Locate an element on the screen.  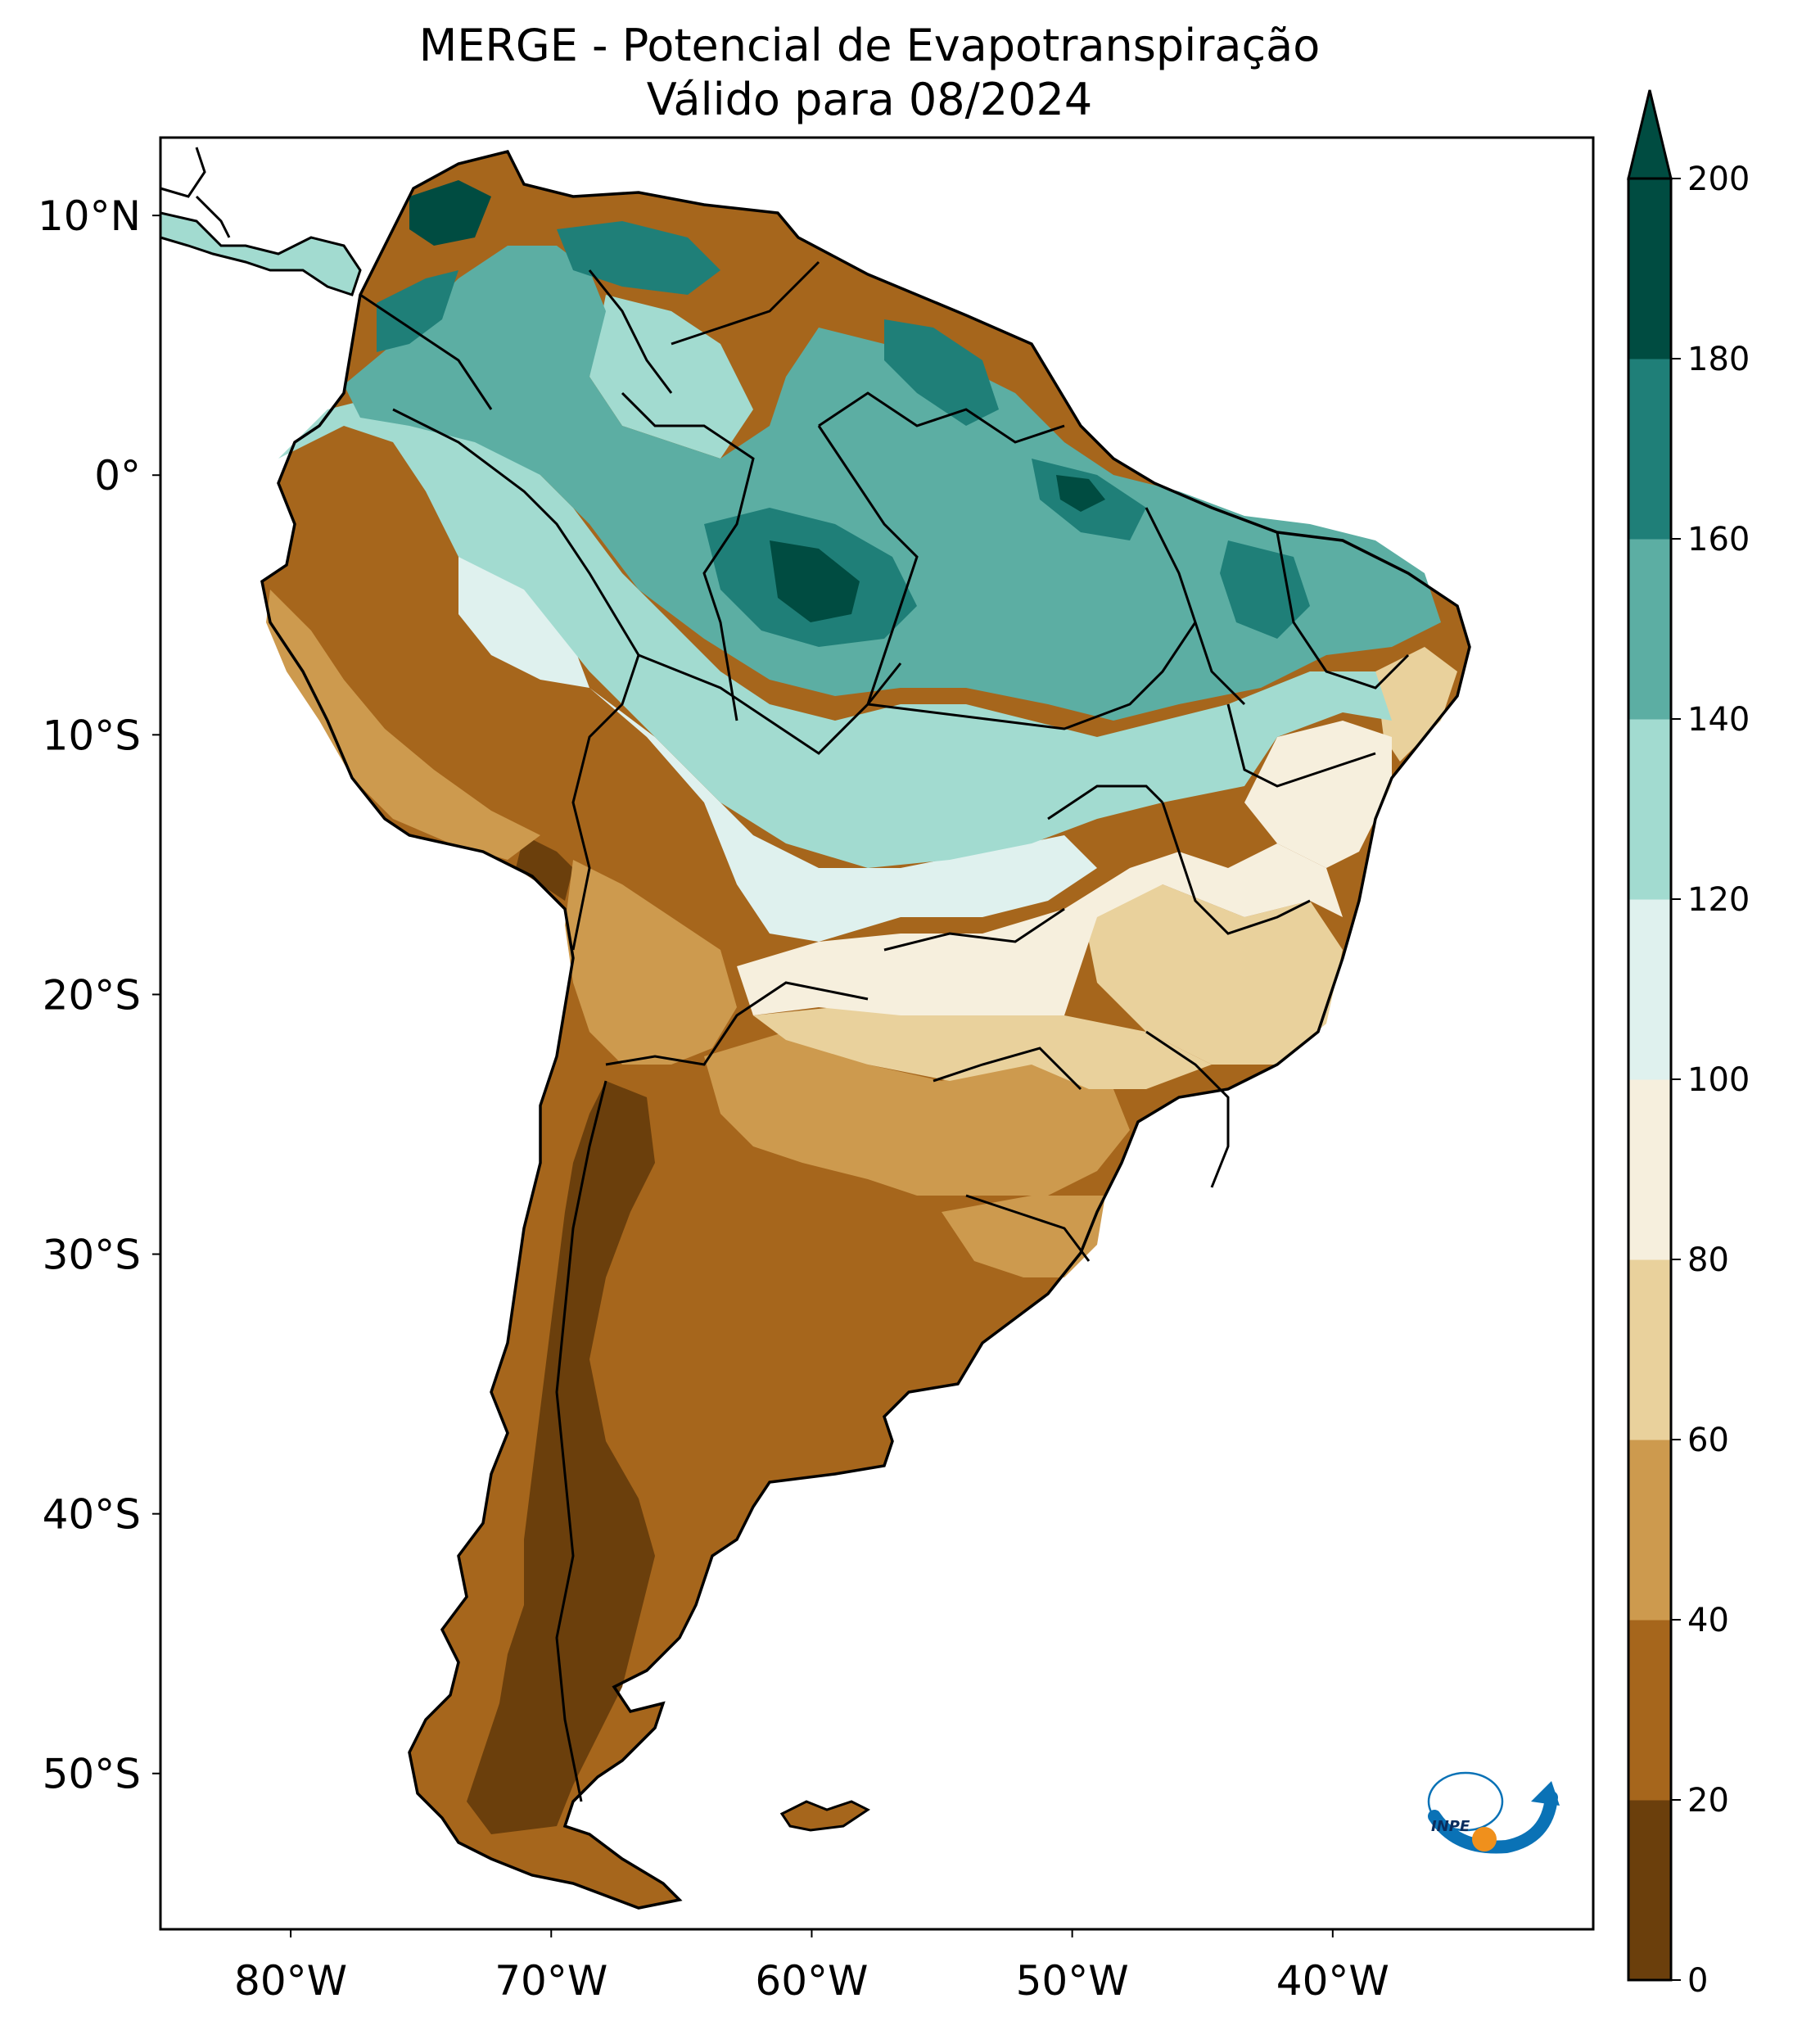
colorbar-tick-label: 160 is located at coordinates (1718, 539).